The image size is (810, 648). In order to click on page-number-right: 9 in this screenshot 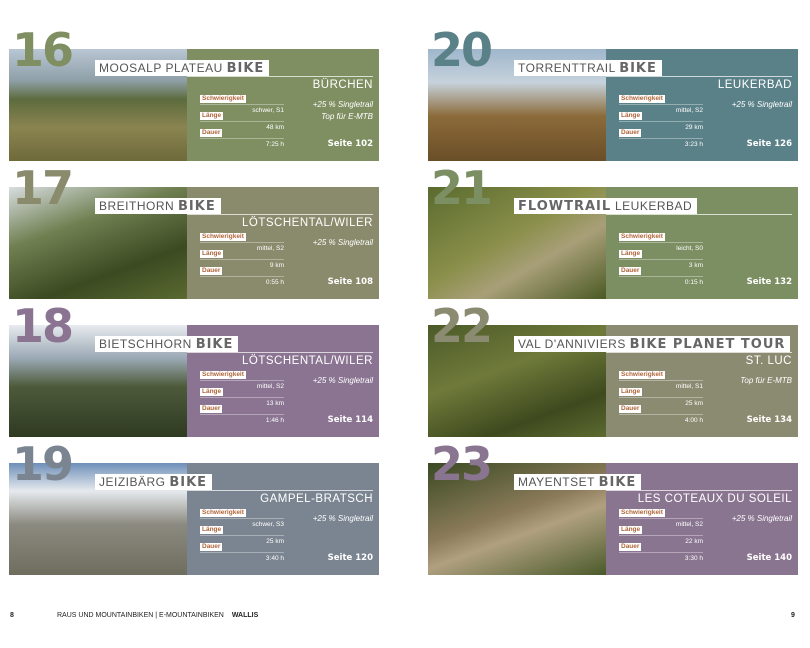, I will do `click(793, 615)`.